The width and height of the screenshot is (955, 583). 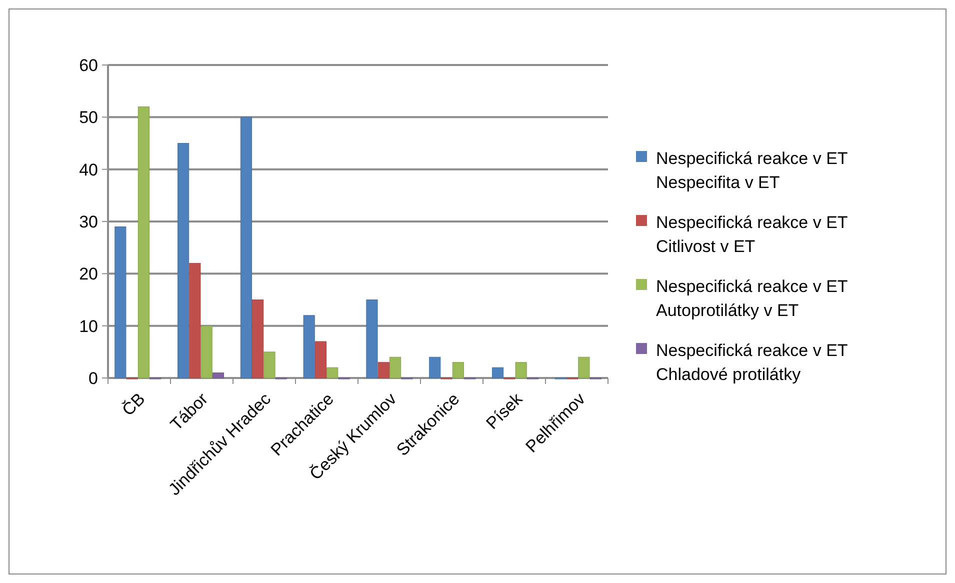 I want to click on legend-label: Nespecifická reakce v ET Citlivost v ET, so click(x=752, y=234).